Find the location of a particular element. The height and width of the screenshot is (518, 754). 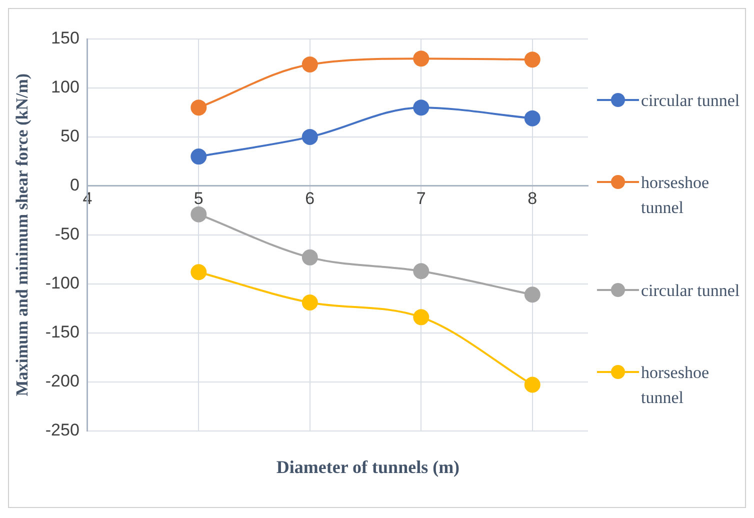

x-tick-label: 5 is located at coordinates (199, 198).